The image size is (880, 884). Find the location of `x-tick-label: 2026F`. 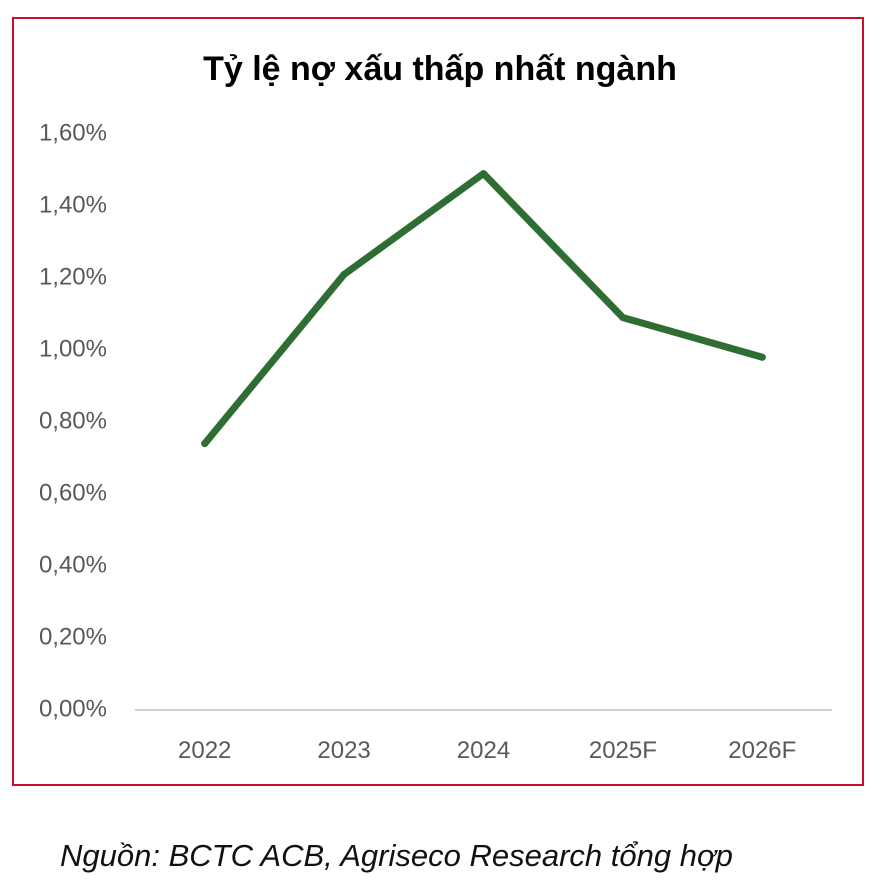

x-tick-label: 2026F is located at coordinates (762, 750).